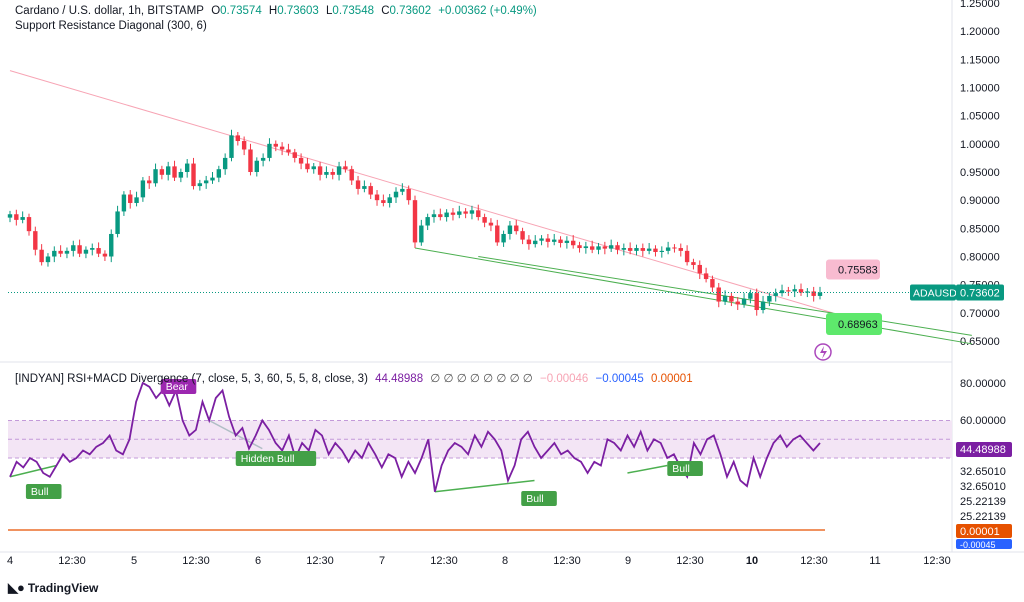 The image size is (1024, 602). What do you see at coordinates (481, 379) in the screenshot?
I see `rsi-null-values: ∅ ∅ ∅ ∅ ∅ ∅ ∅ ∅` at bounding box center [481, 379].